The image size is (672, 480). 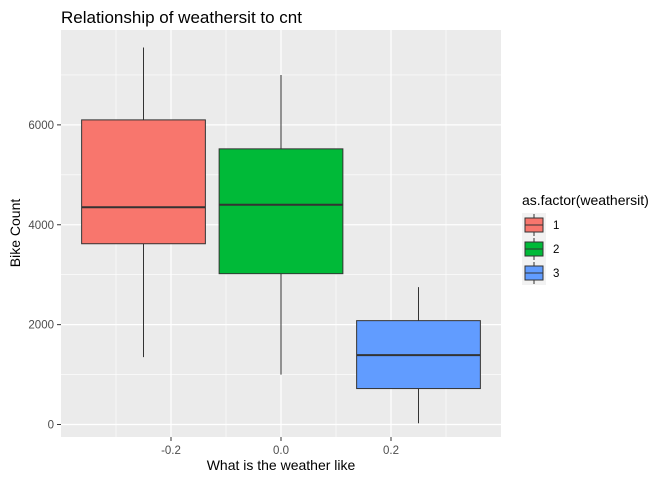 What do you see at coordinates (281, 465) in the screenshot?
I see `x-axis-title: What is the weather like` at bounding box center [281, 465].